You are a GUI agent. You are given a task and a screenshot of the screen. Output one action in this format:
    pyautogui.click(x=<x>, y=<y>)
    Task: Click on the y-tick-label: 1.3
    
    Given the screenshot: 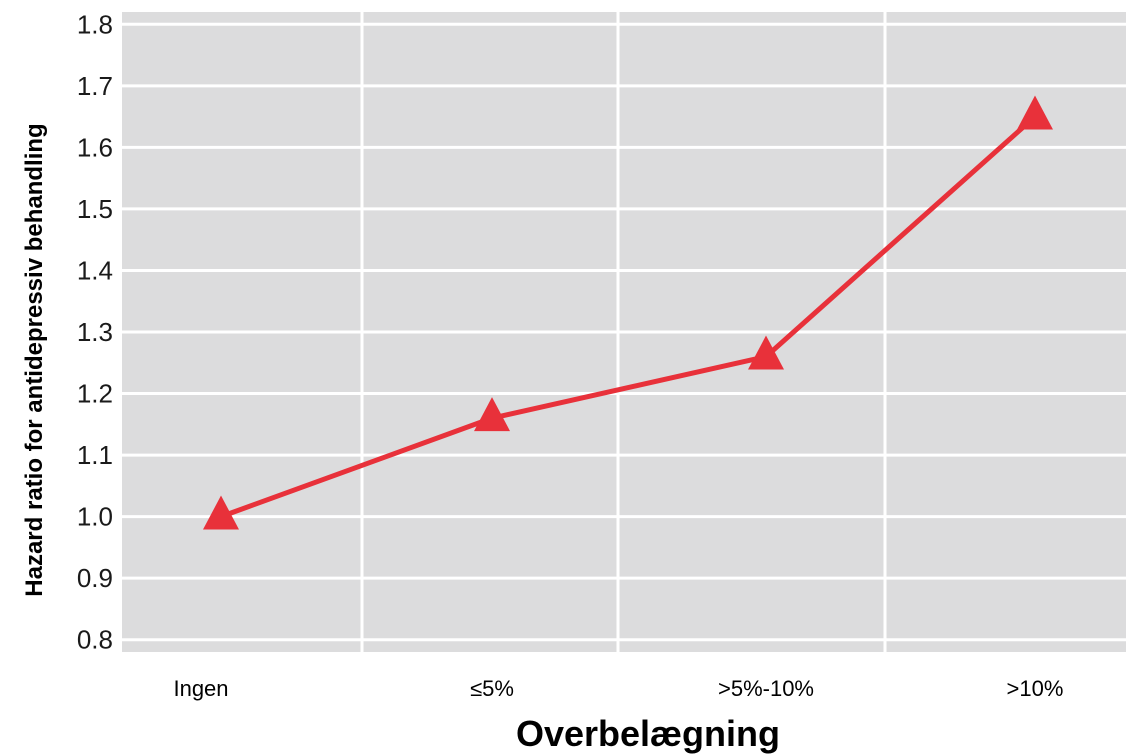 What is the action you would take?
    pyautogui.click(x=95, y=332)
    